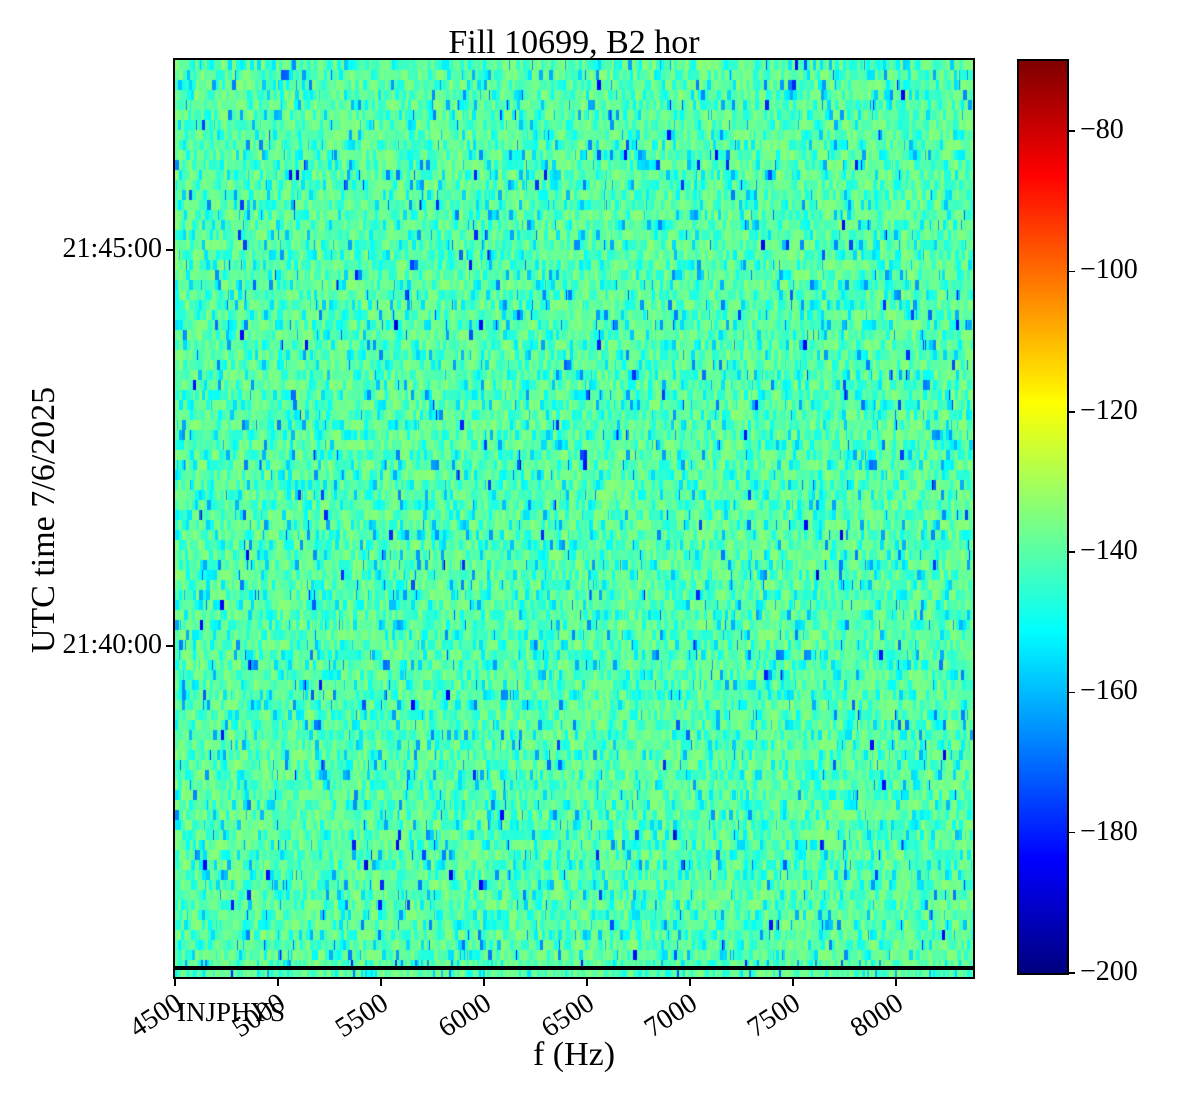 The width and height of the screenshot is (1200, 1100). I want to click on colorbar, so click(1043, 517).